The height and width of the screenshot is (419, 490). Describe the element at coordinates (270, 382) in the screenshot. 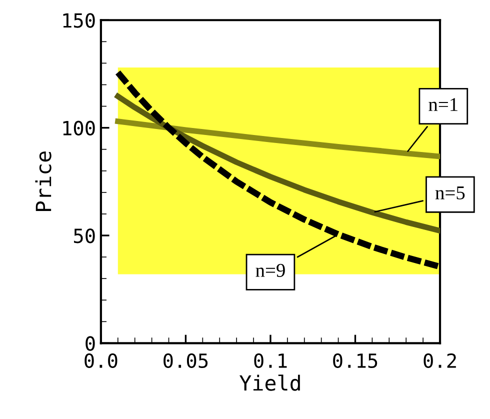

I see `x-axis-title: Yield` at that location.